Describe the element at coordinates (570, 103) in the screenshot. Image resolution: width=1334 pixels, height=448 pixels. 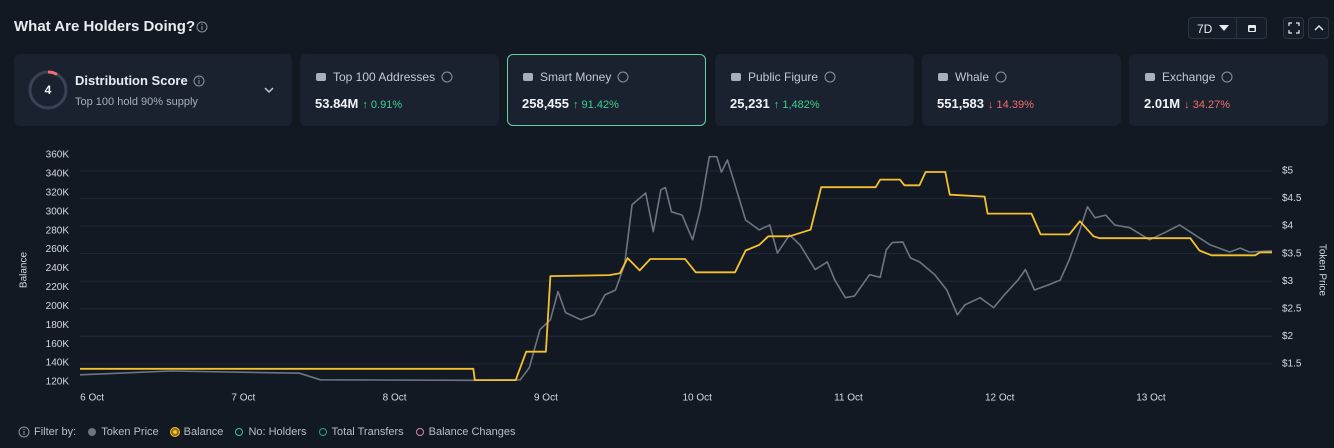
I see `card-value: 258,455 ↑ 91.42%` at that location.